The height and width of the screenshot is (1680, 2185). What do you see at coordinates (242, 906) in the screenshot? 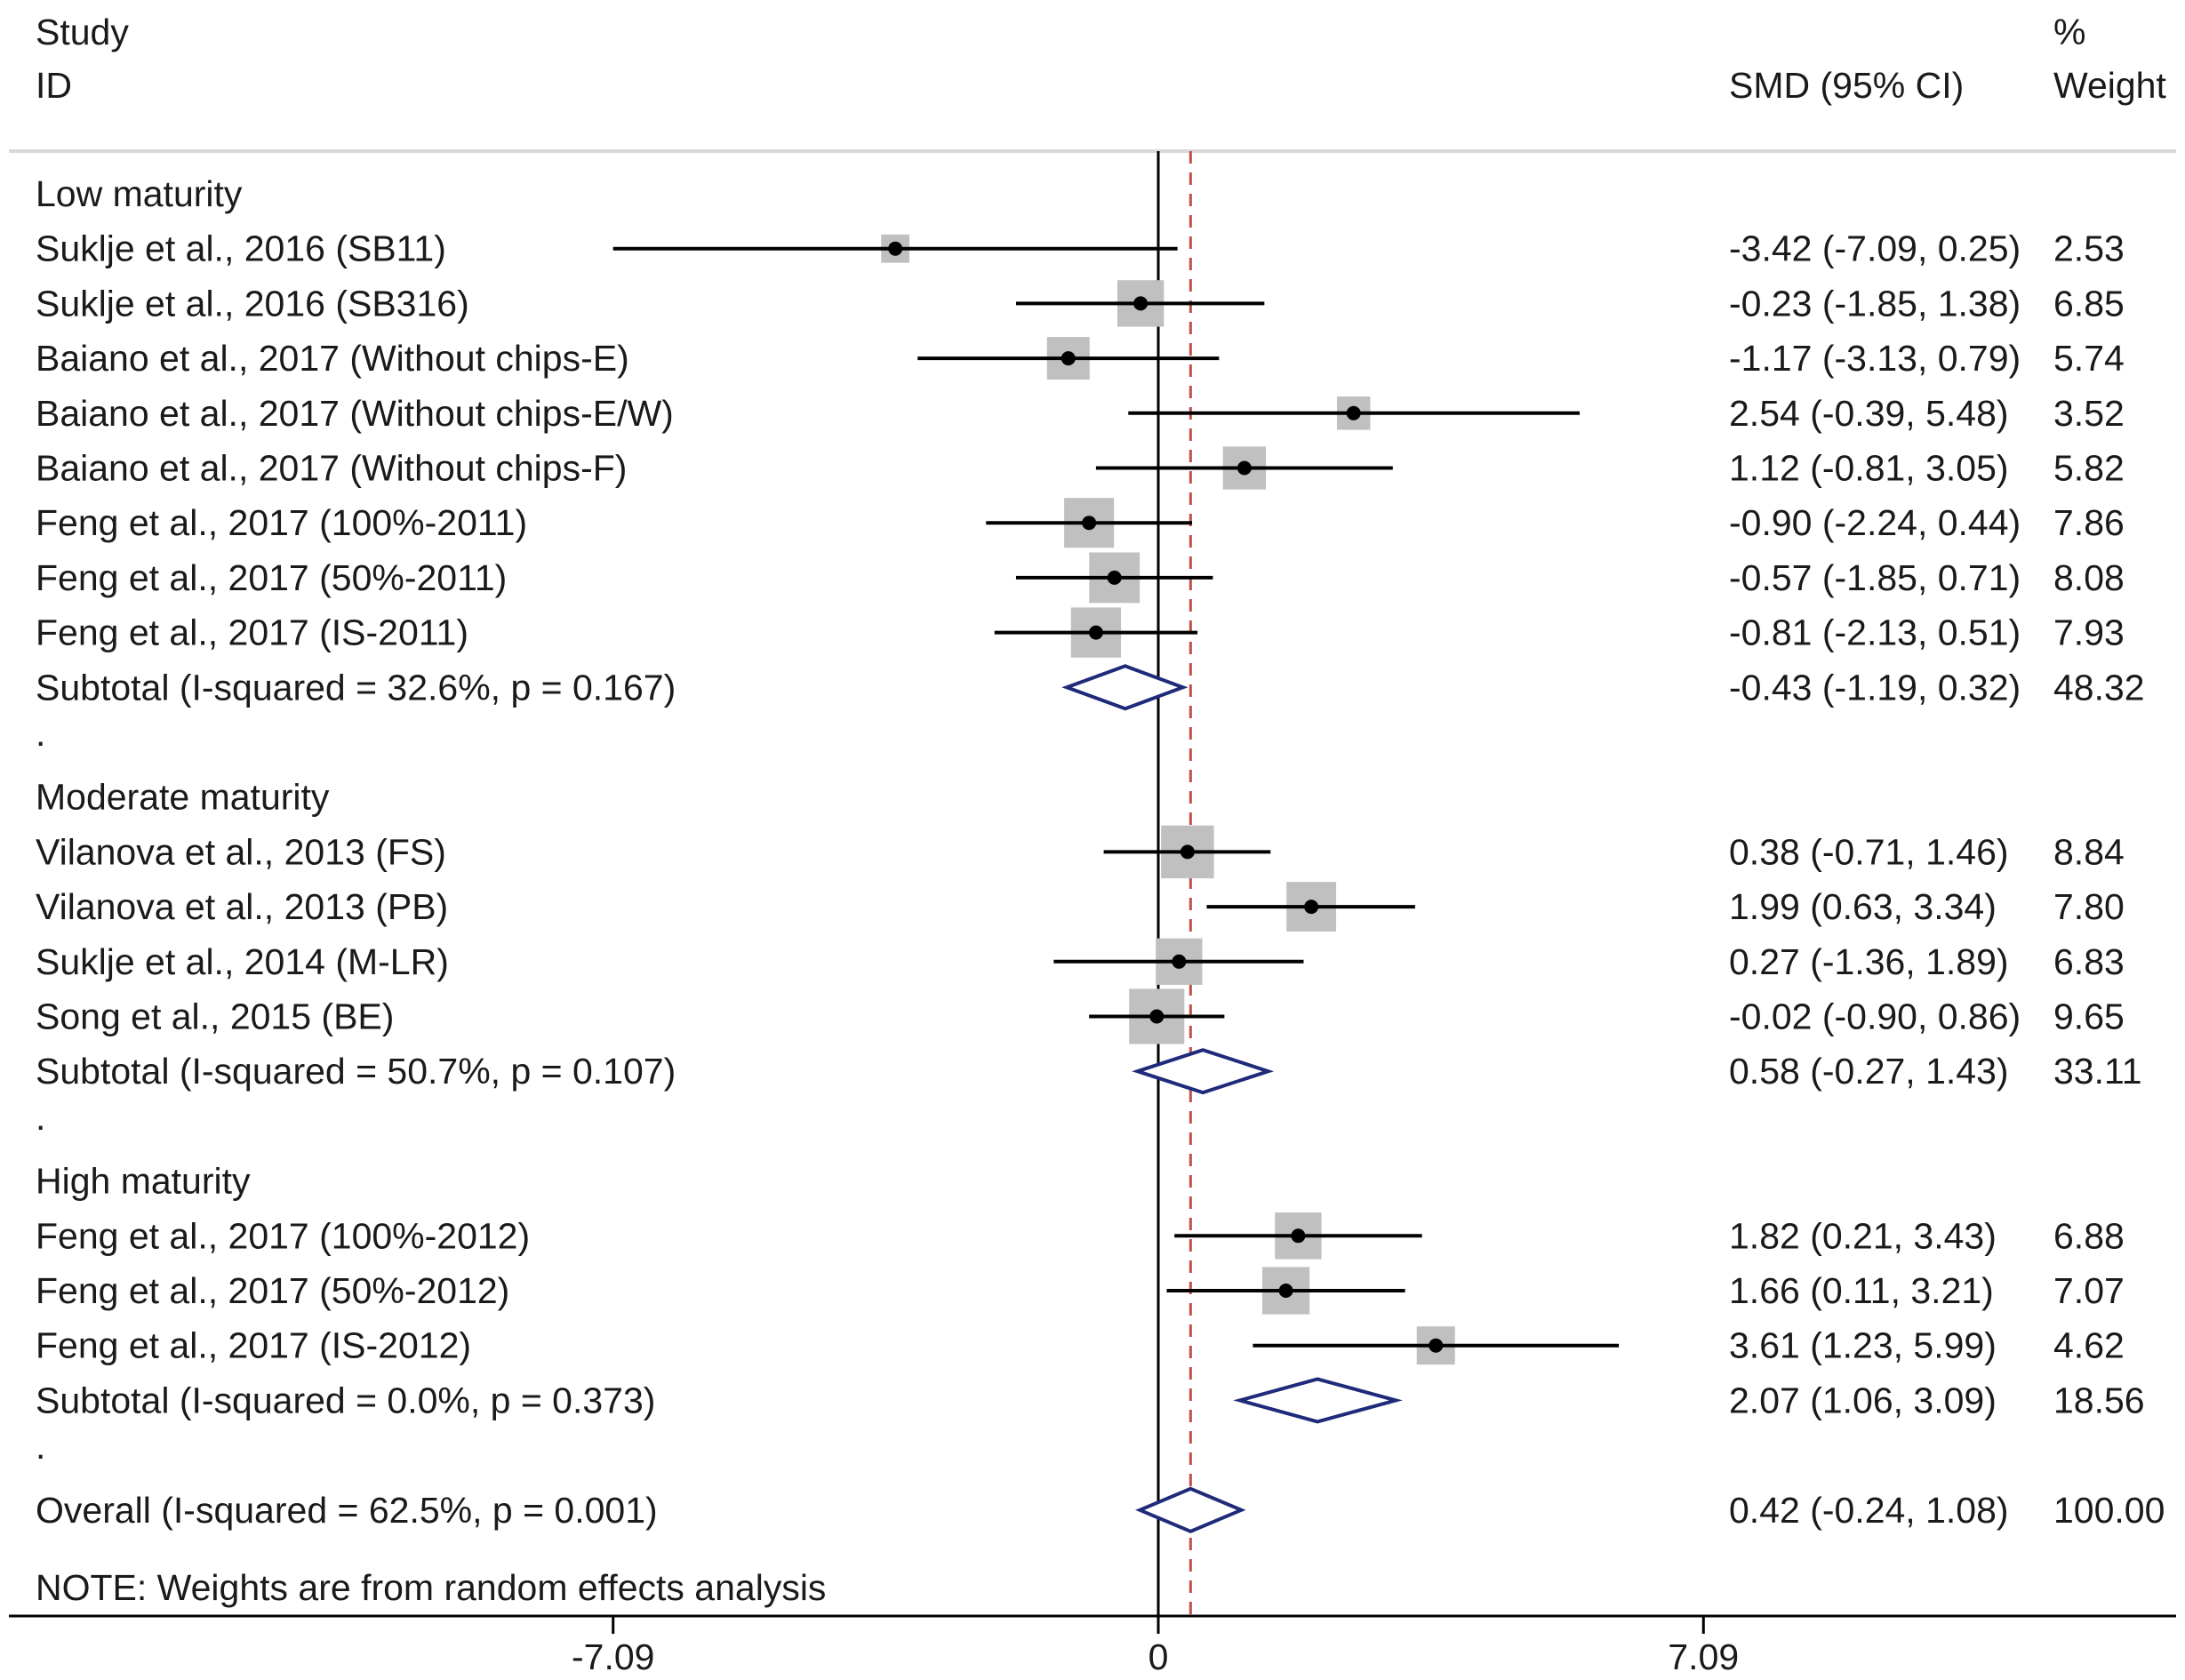
I see `study-label: Vilanova et al., 2013 (PB)` at bounding box center [242, 906].